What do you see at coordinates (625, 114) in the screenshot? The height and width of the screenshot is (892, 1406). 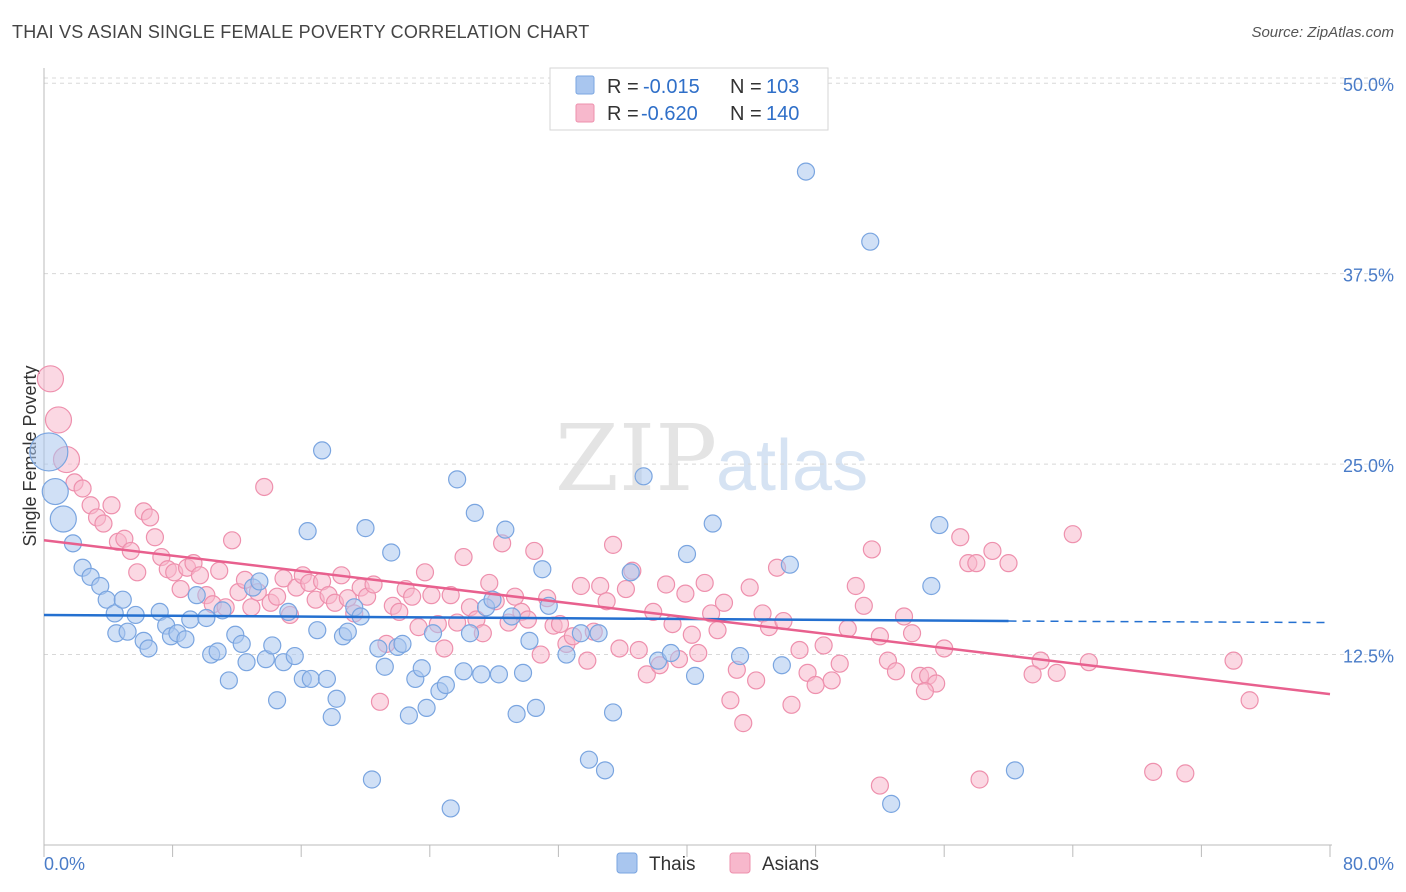 I see `legend-asian-r-label: R =` at bounding box center [625, 114].